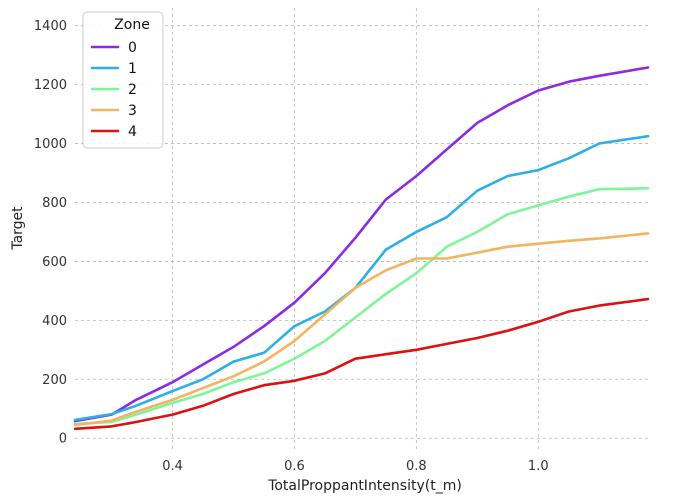 This screenshot has height=500, width=687. I want to click on y-tick-label: 1400, so click(50, 26).